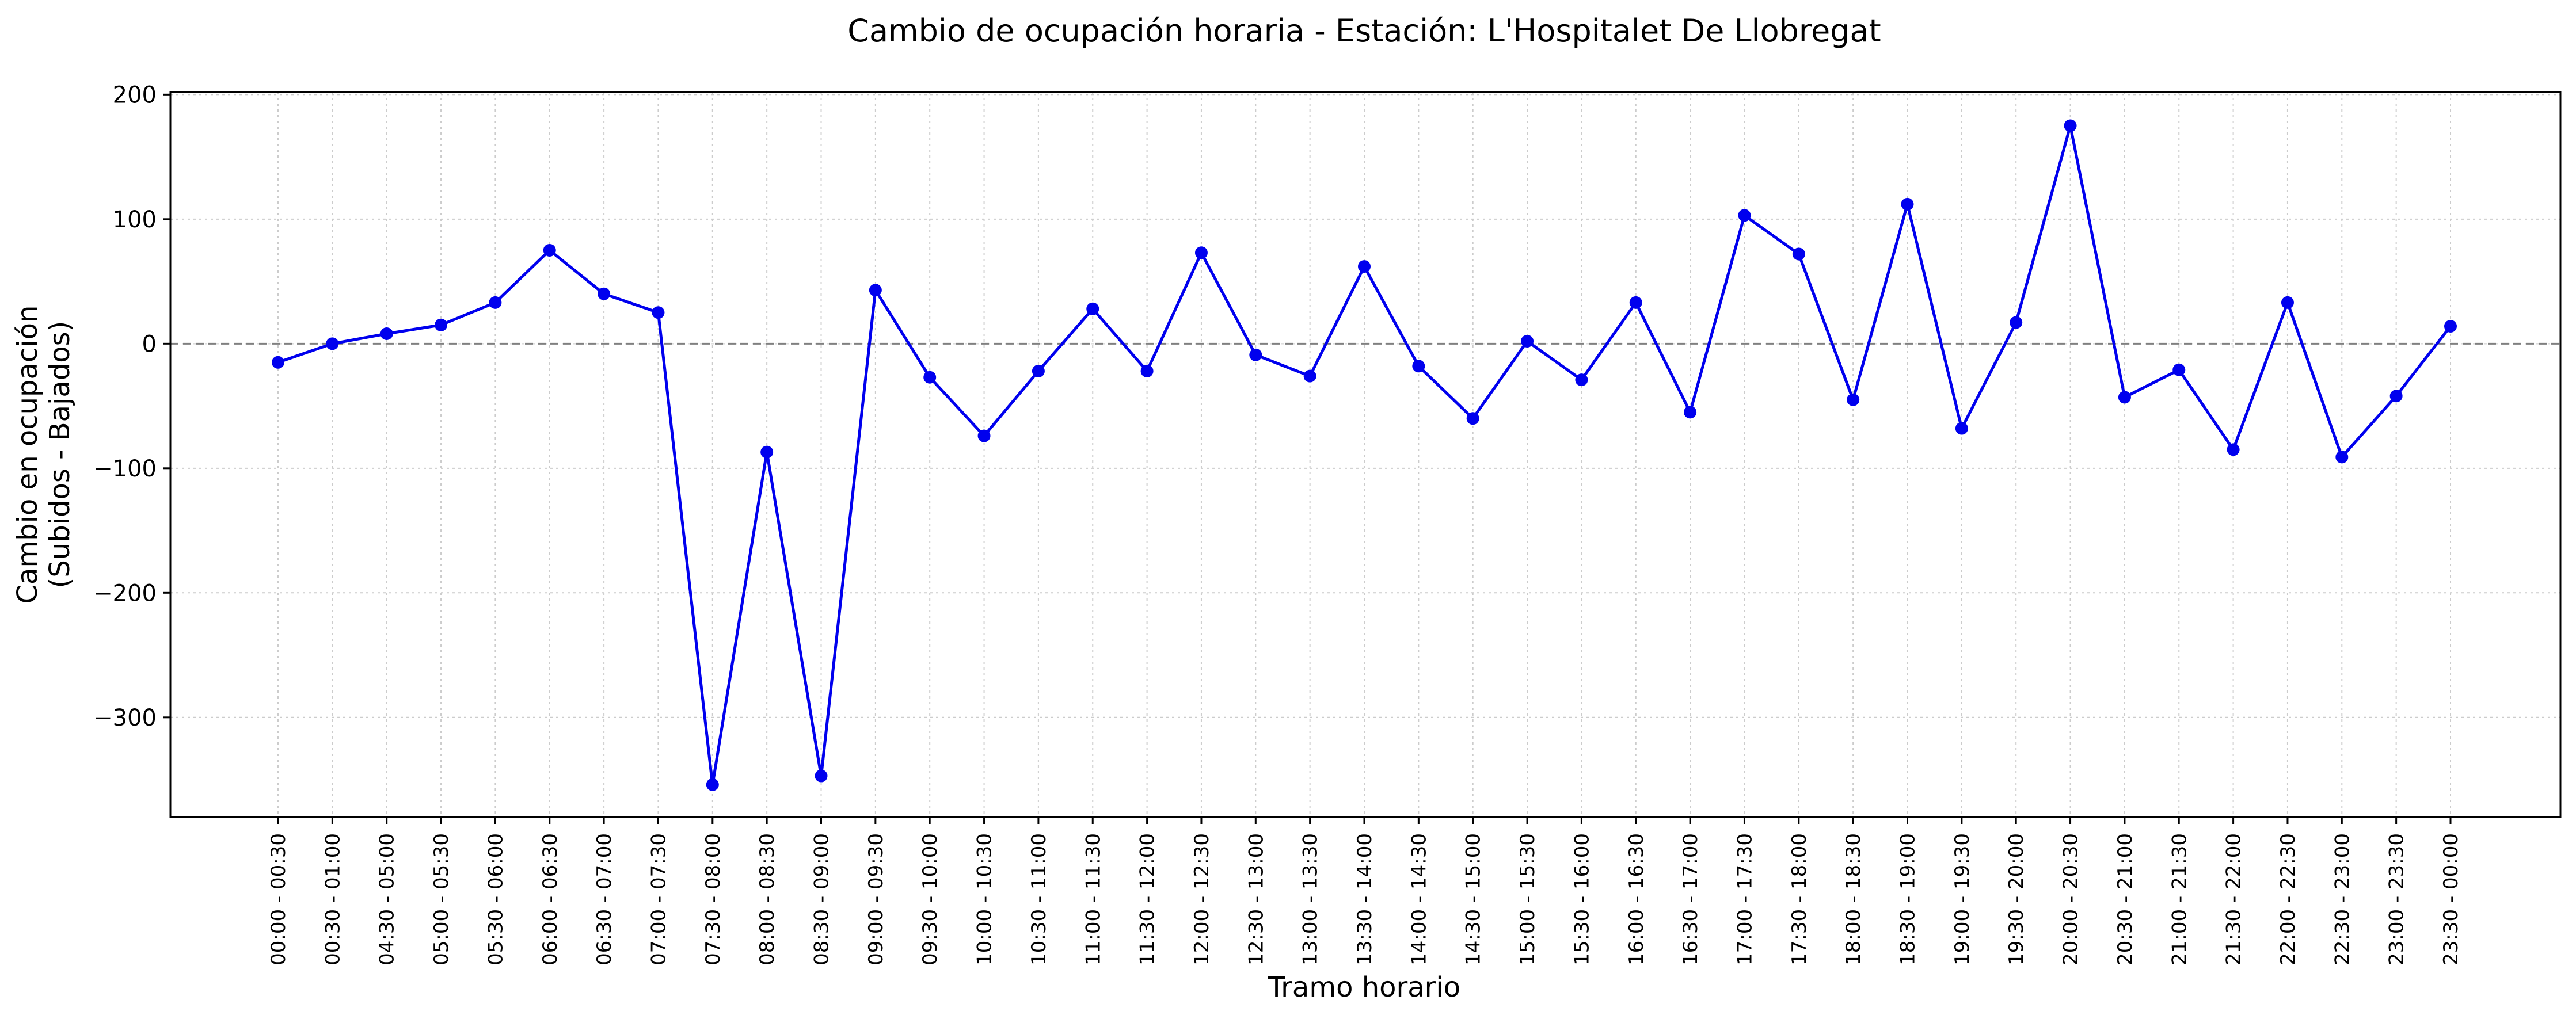 This screenshot has height=1019, width=2576. Describe the element at coordinates (931, 899) in the screenshot. I see `x-tick-label: 09:30 - 10:00` at that location.